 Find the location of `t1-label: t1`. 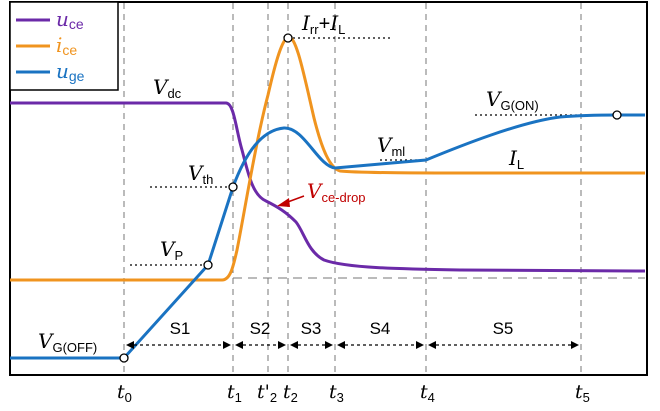

t1-label: t1 is located at coordinates (234, 393).